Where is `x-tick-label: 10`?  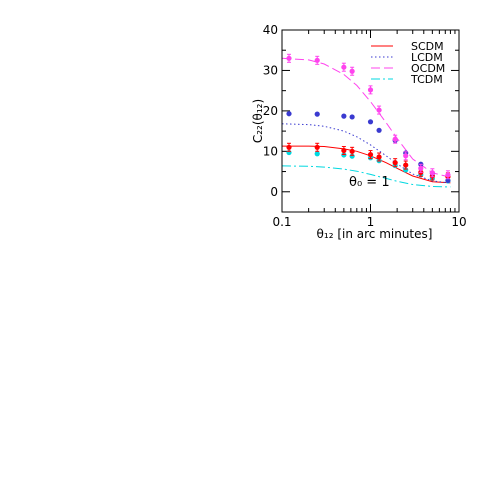 x-tick-label: 10 is located at coordinates (458, 222).